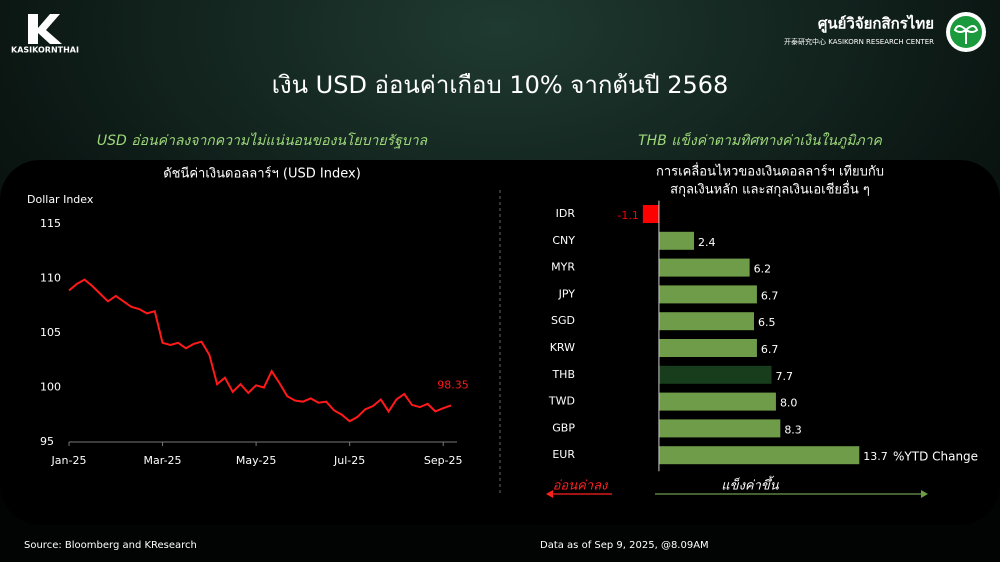 The image size is (1000, 562). I want to click on value-label: 7.7, so click(785, 376).